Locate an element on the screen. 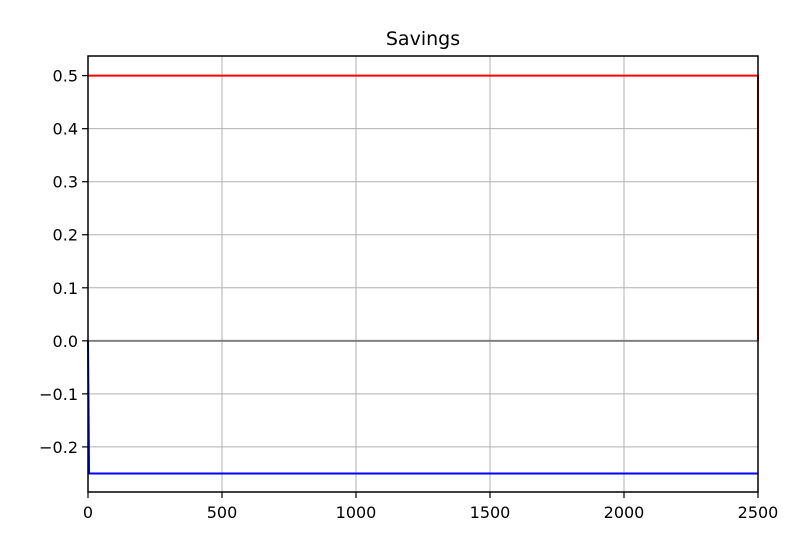 Image resolution: width=797 pixels, height=553 pixels. y-tick-label: −0.1 is located at coordinates (58, 394).